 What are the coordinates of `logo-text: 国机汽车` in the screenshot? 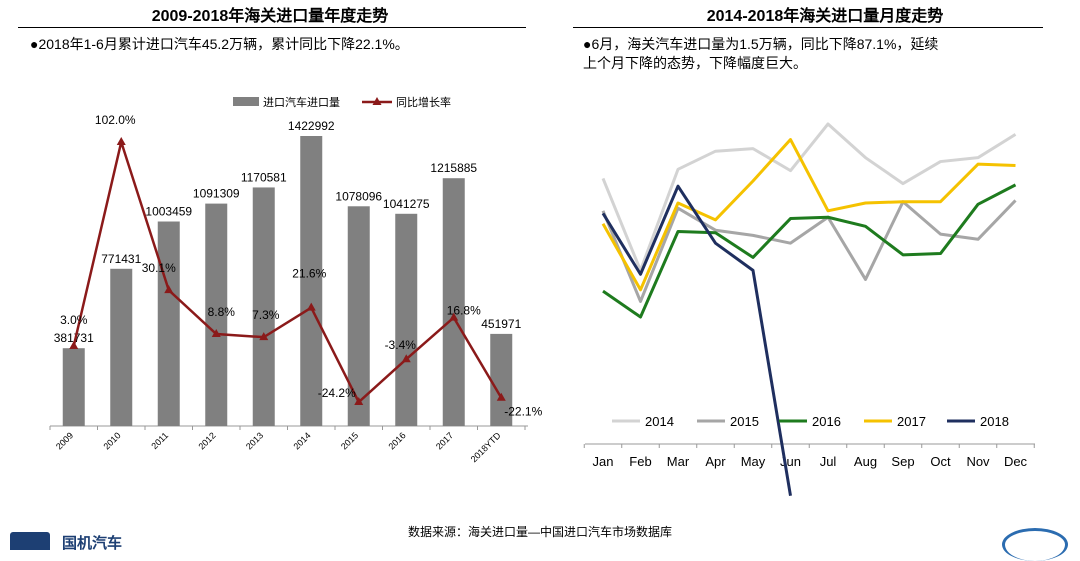 It's located at (92, 543).